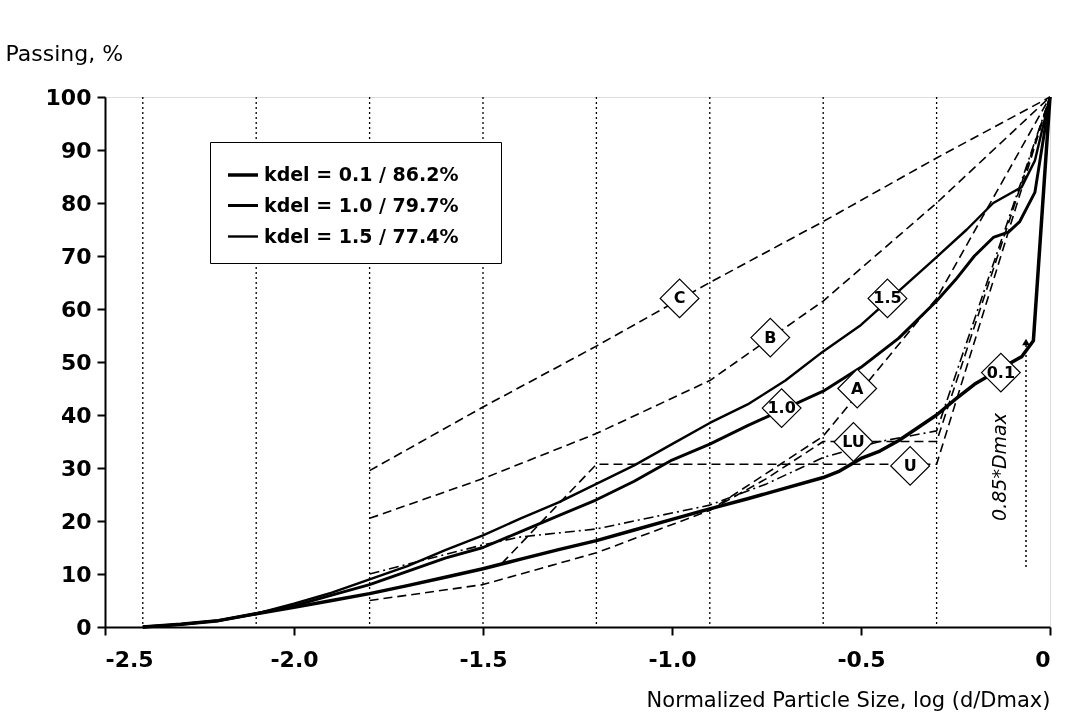 This screenshot has width=1092, height=717. I want to click on legend-label: kdel = 1.5 / 77.4%, so click(361, 235).